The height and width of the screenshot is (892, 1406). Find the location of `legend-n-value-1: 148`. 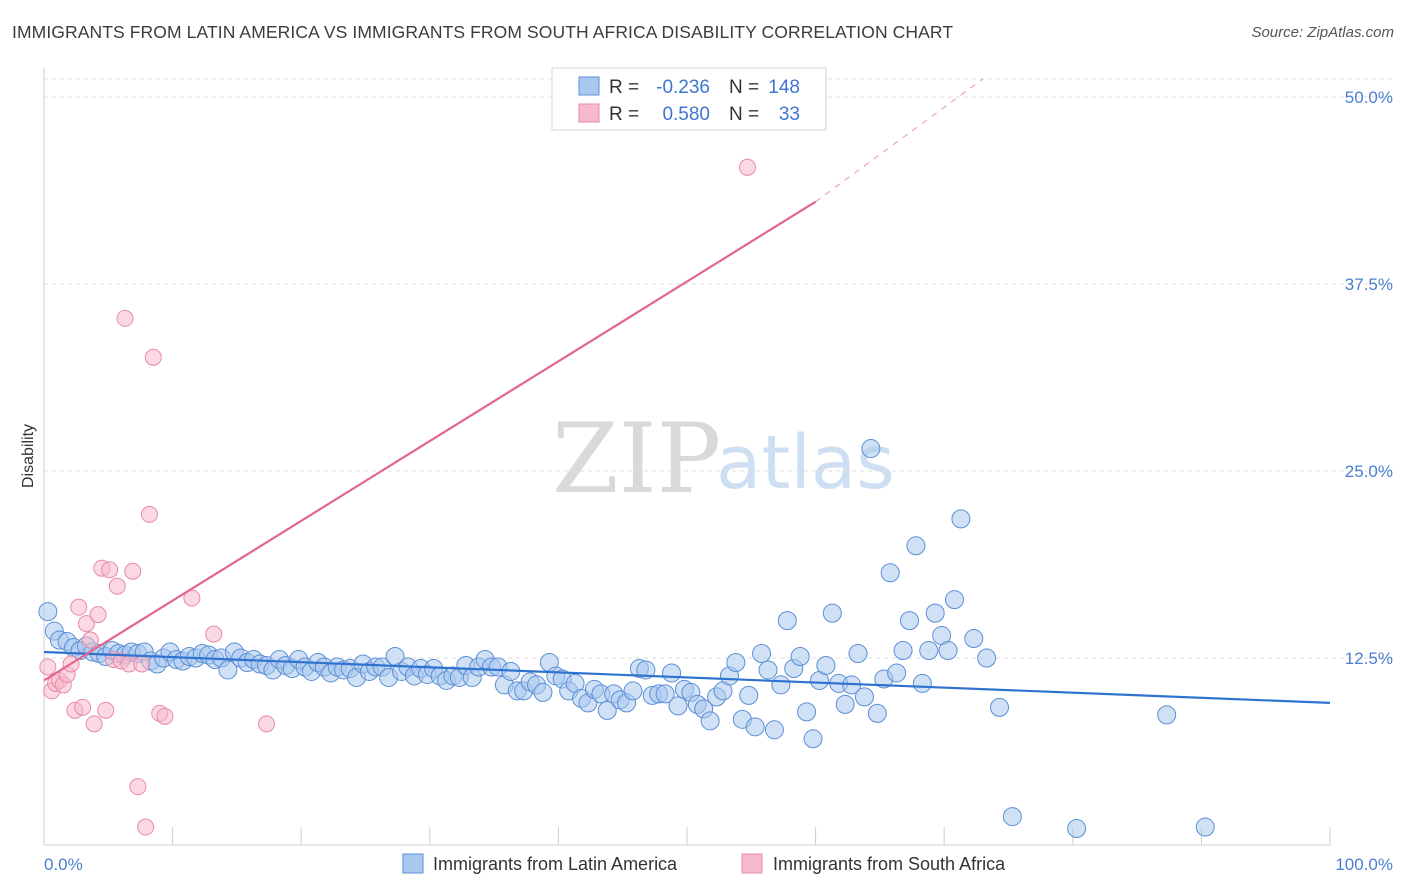

legend-n-value-1: 148 is located at coordinates (784, 87).